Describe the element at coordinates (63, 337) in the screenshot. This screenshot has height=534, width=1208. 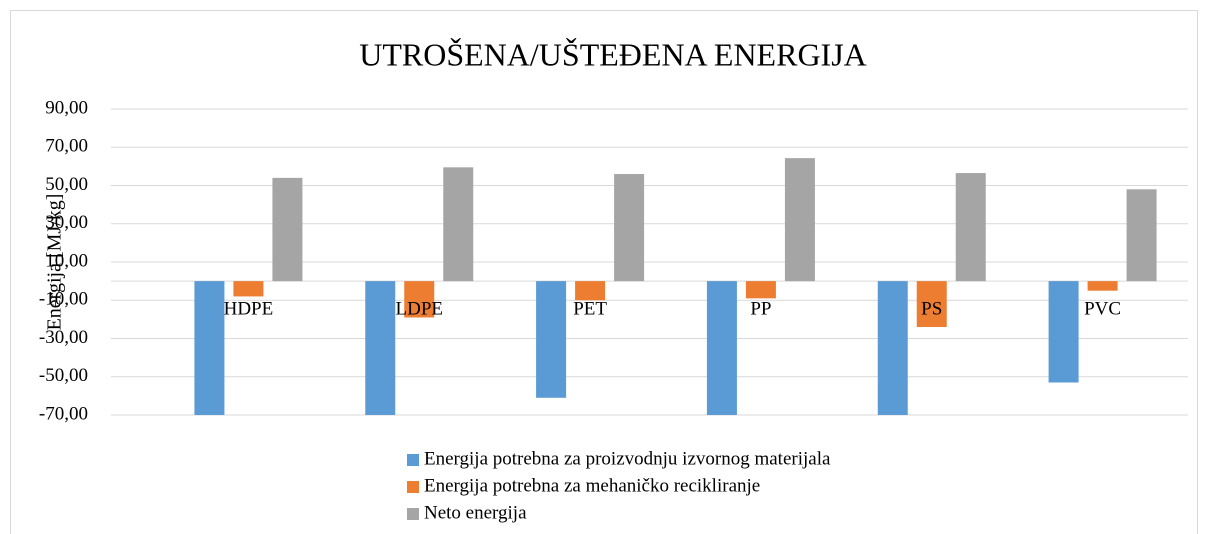
I see `y-tick-label: -30,00` at that location.